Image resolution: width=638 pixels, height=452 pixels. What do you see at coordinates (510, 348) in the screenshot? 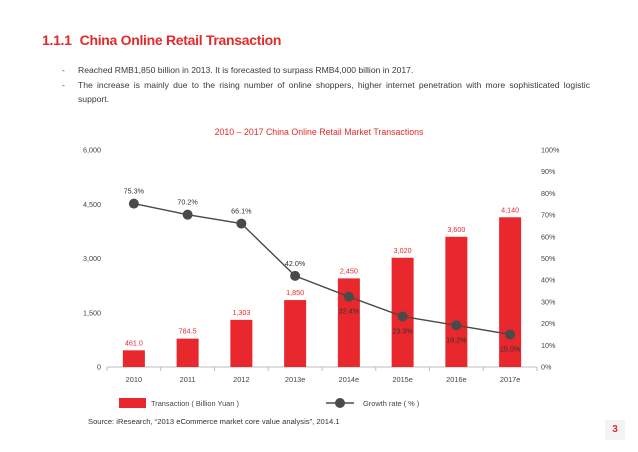
I see `growth-rate-data-label: 15.0%` at bounding box center [510, 348].